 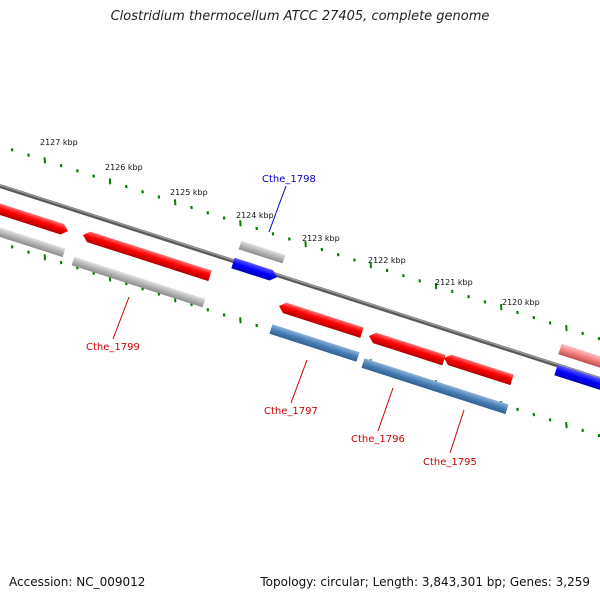 I want to click on scale-label-2120: 2120 kbp, so click(x=521, y=302).